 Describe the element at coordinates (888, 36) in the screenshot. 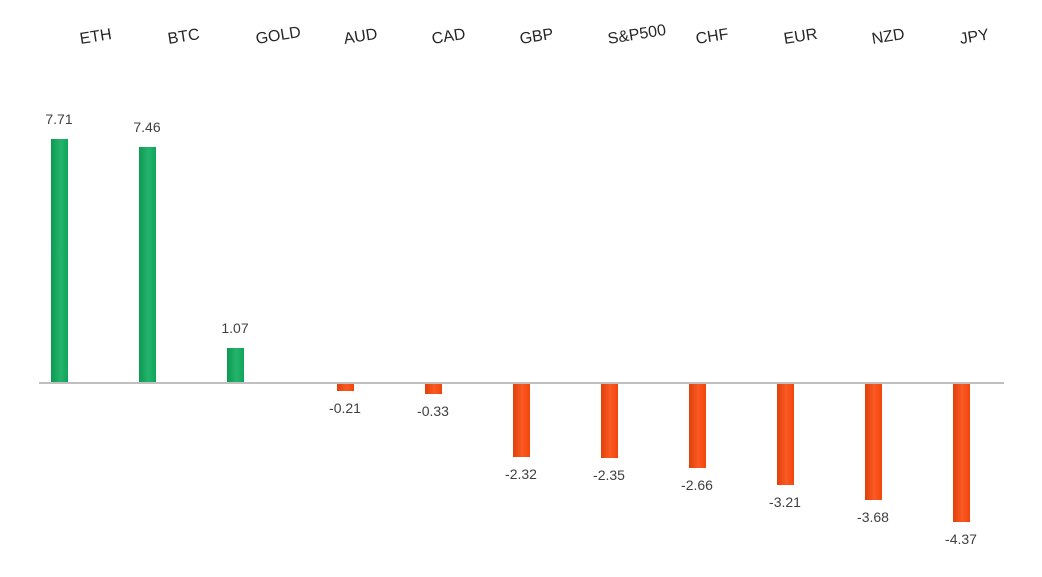

I see `category-label-nzd: NZD` at that location.